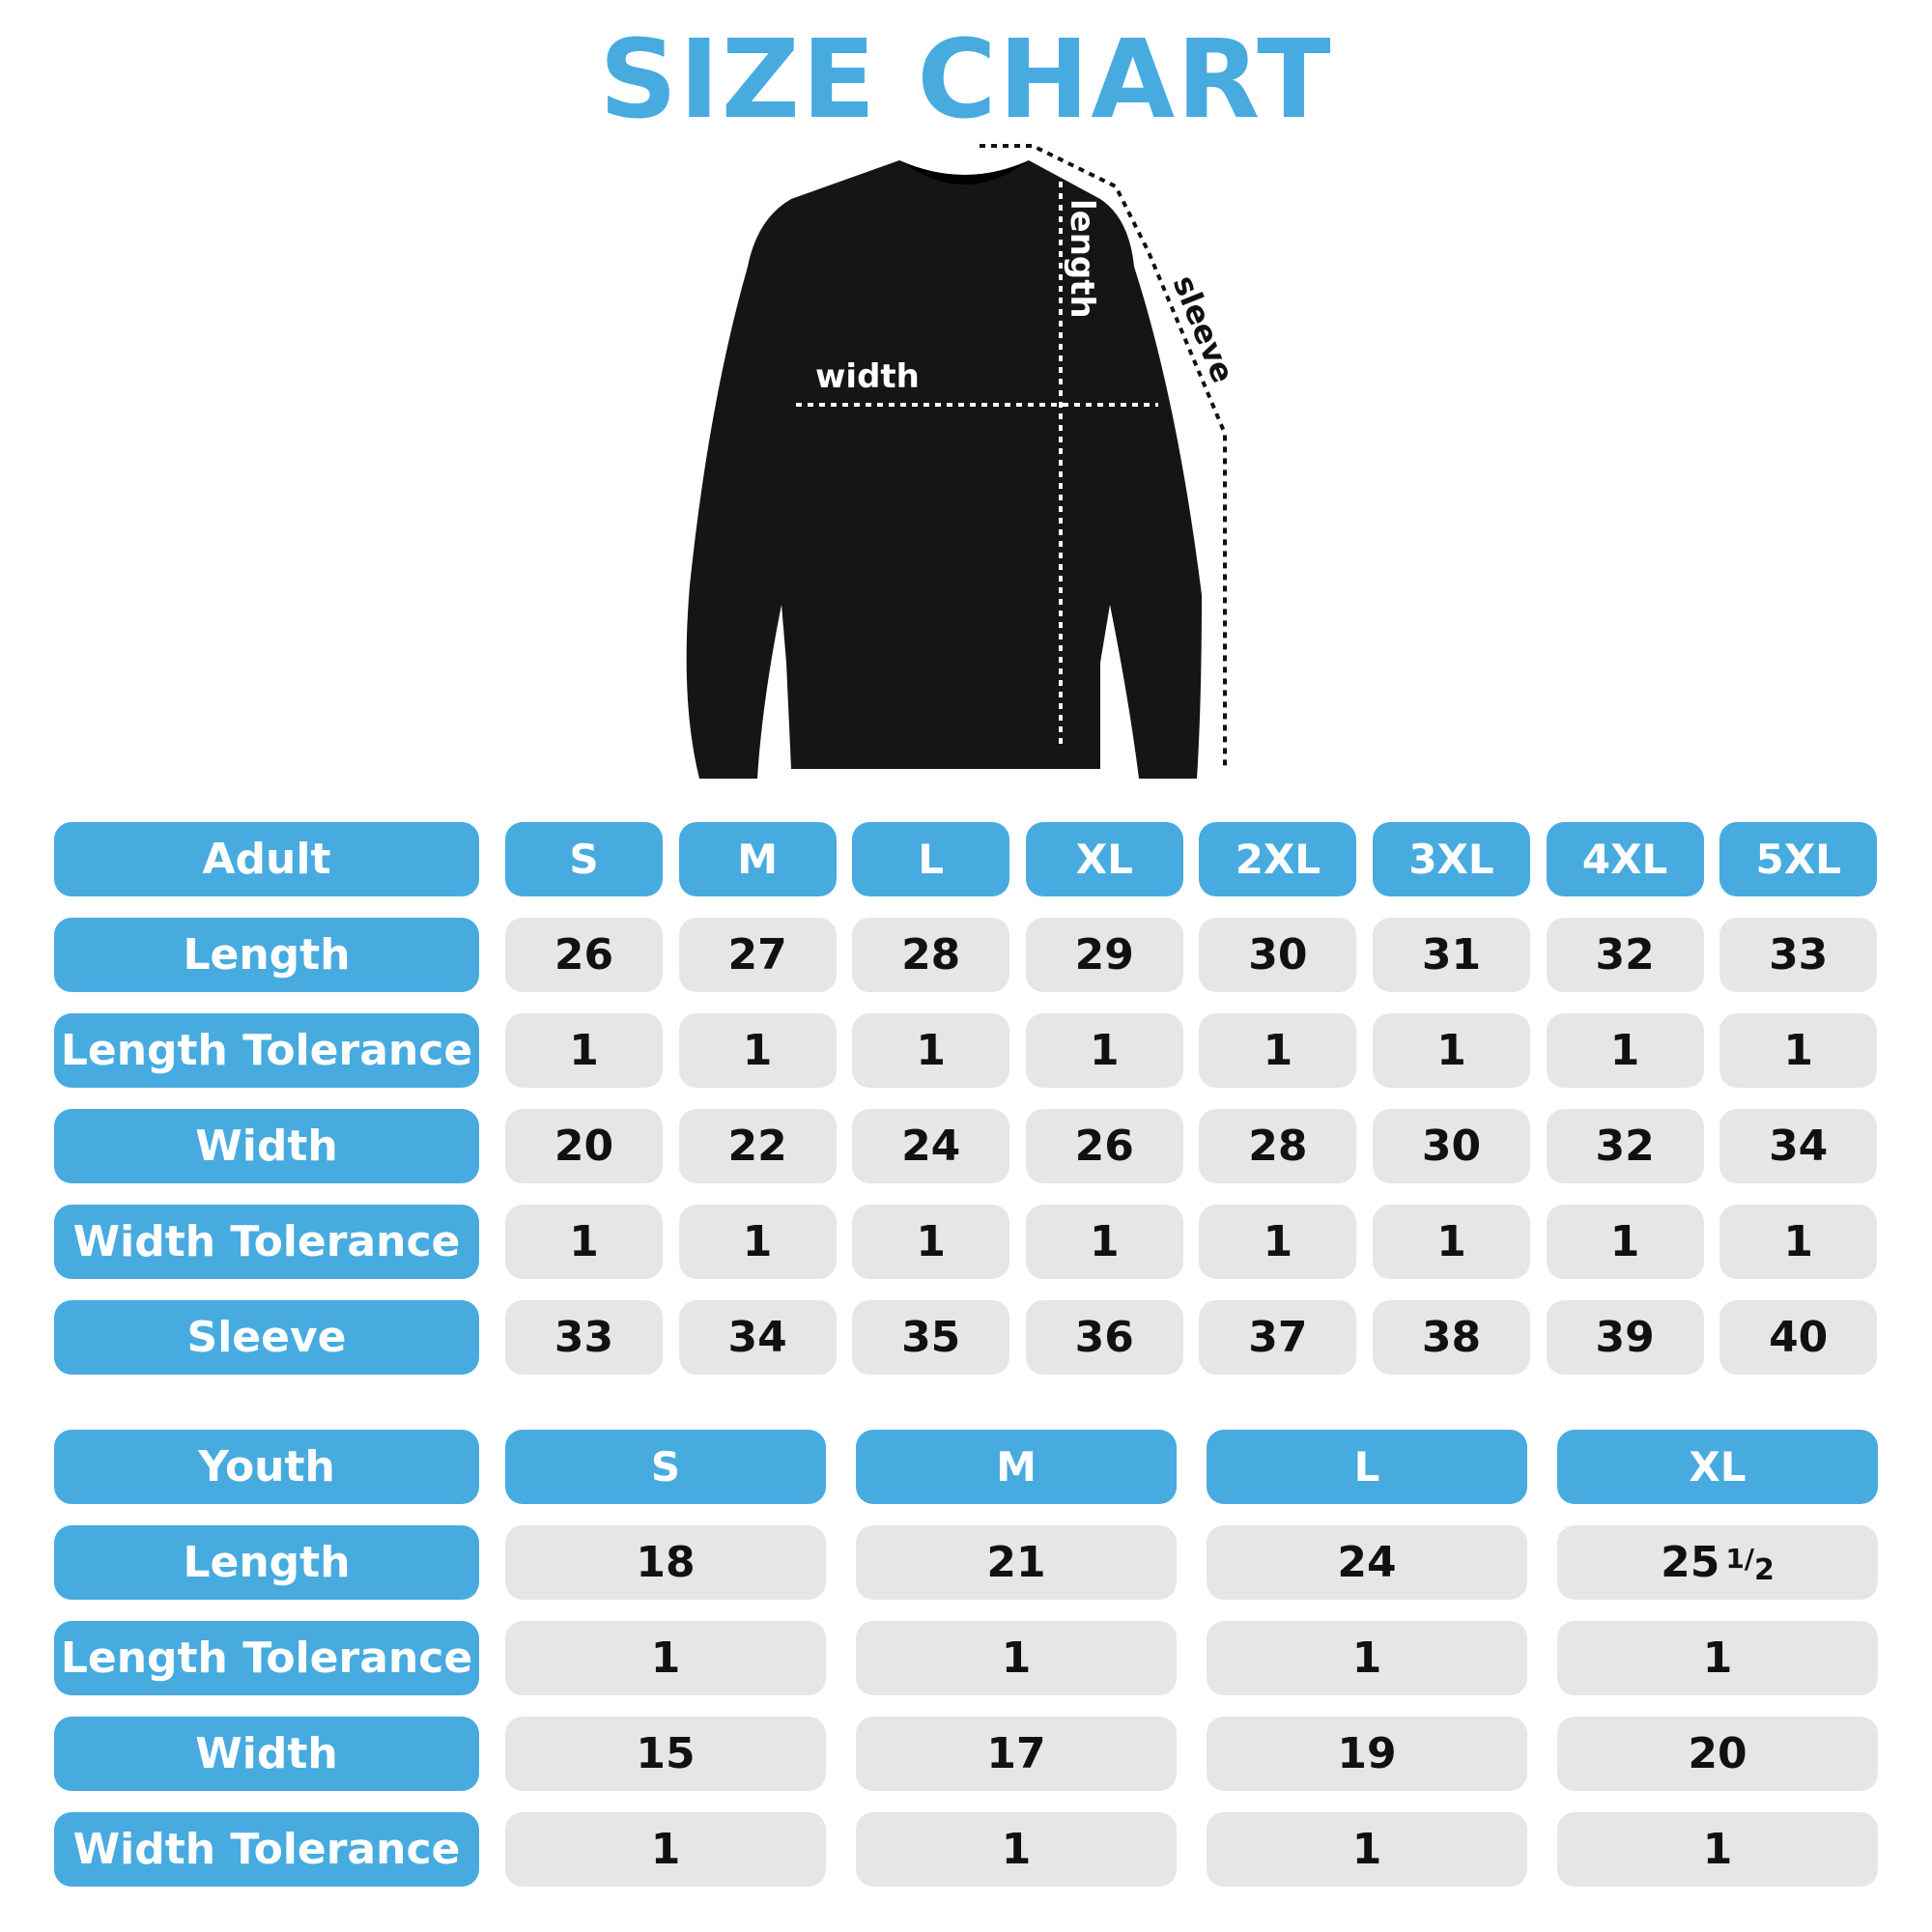 The width and height of the screenshot is (1932, 1932). I want to click on adult-cell: 26, so click(1104, 1146).